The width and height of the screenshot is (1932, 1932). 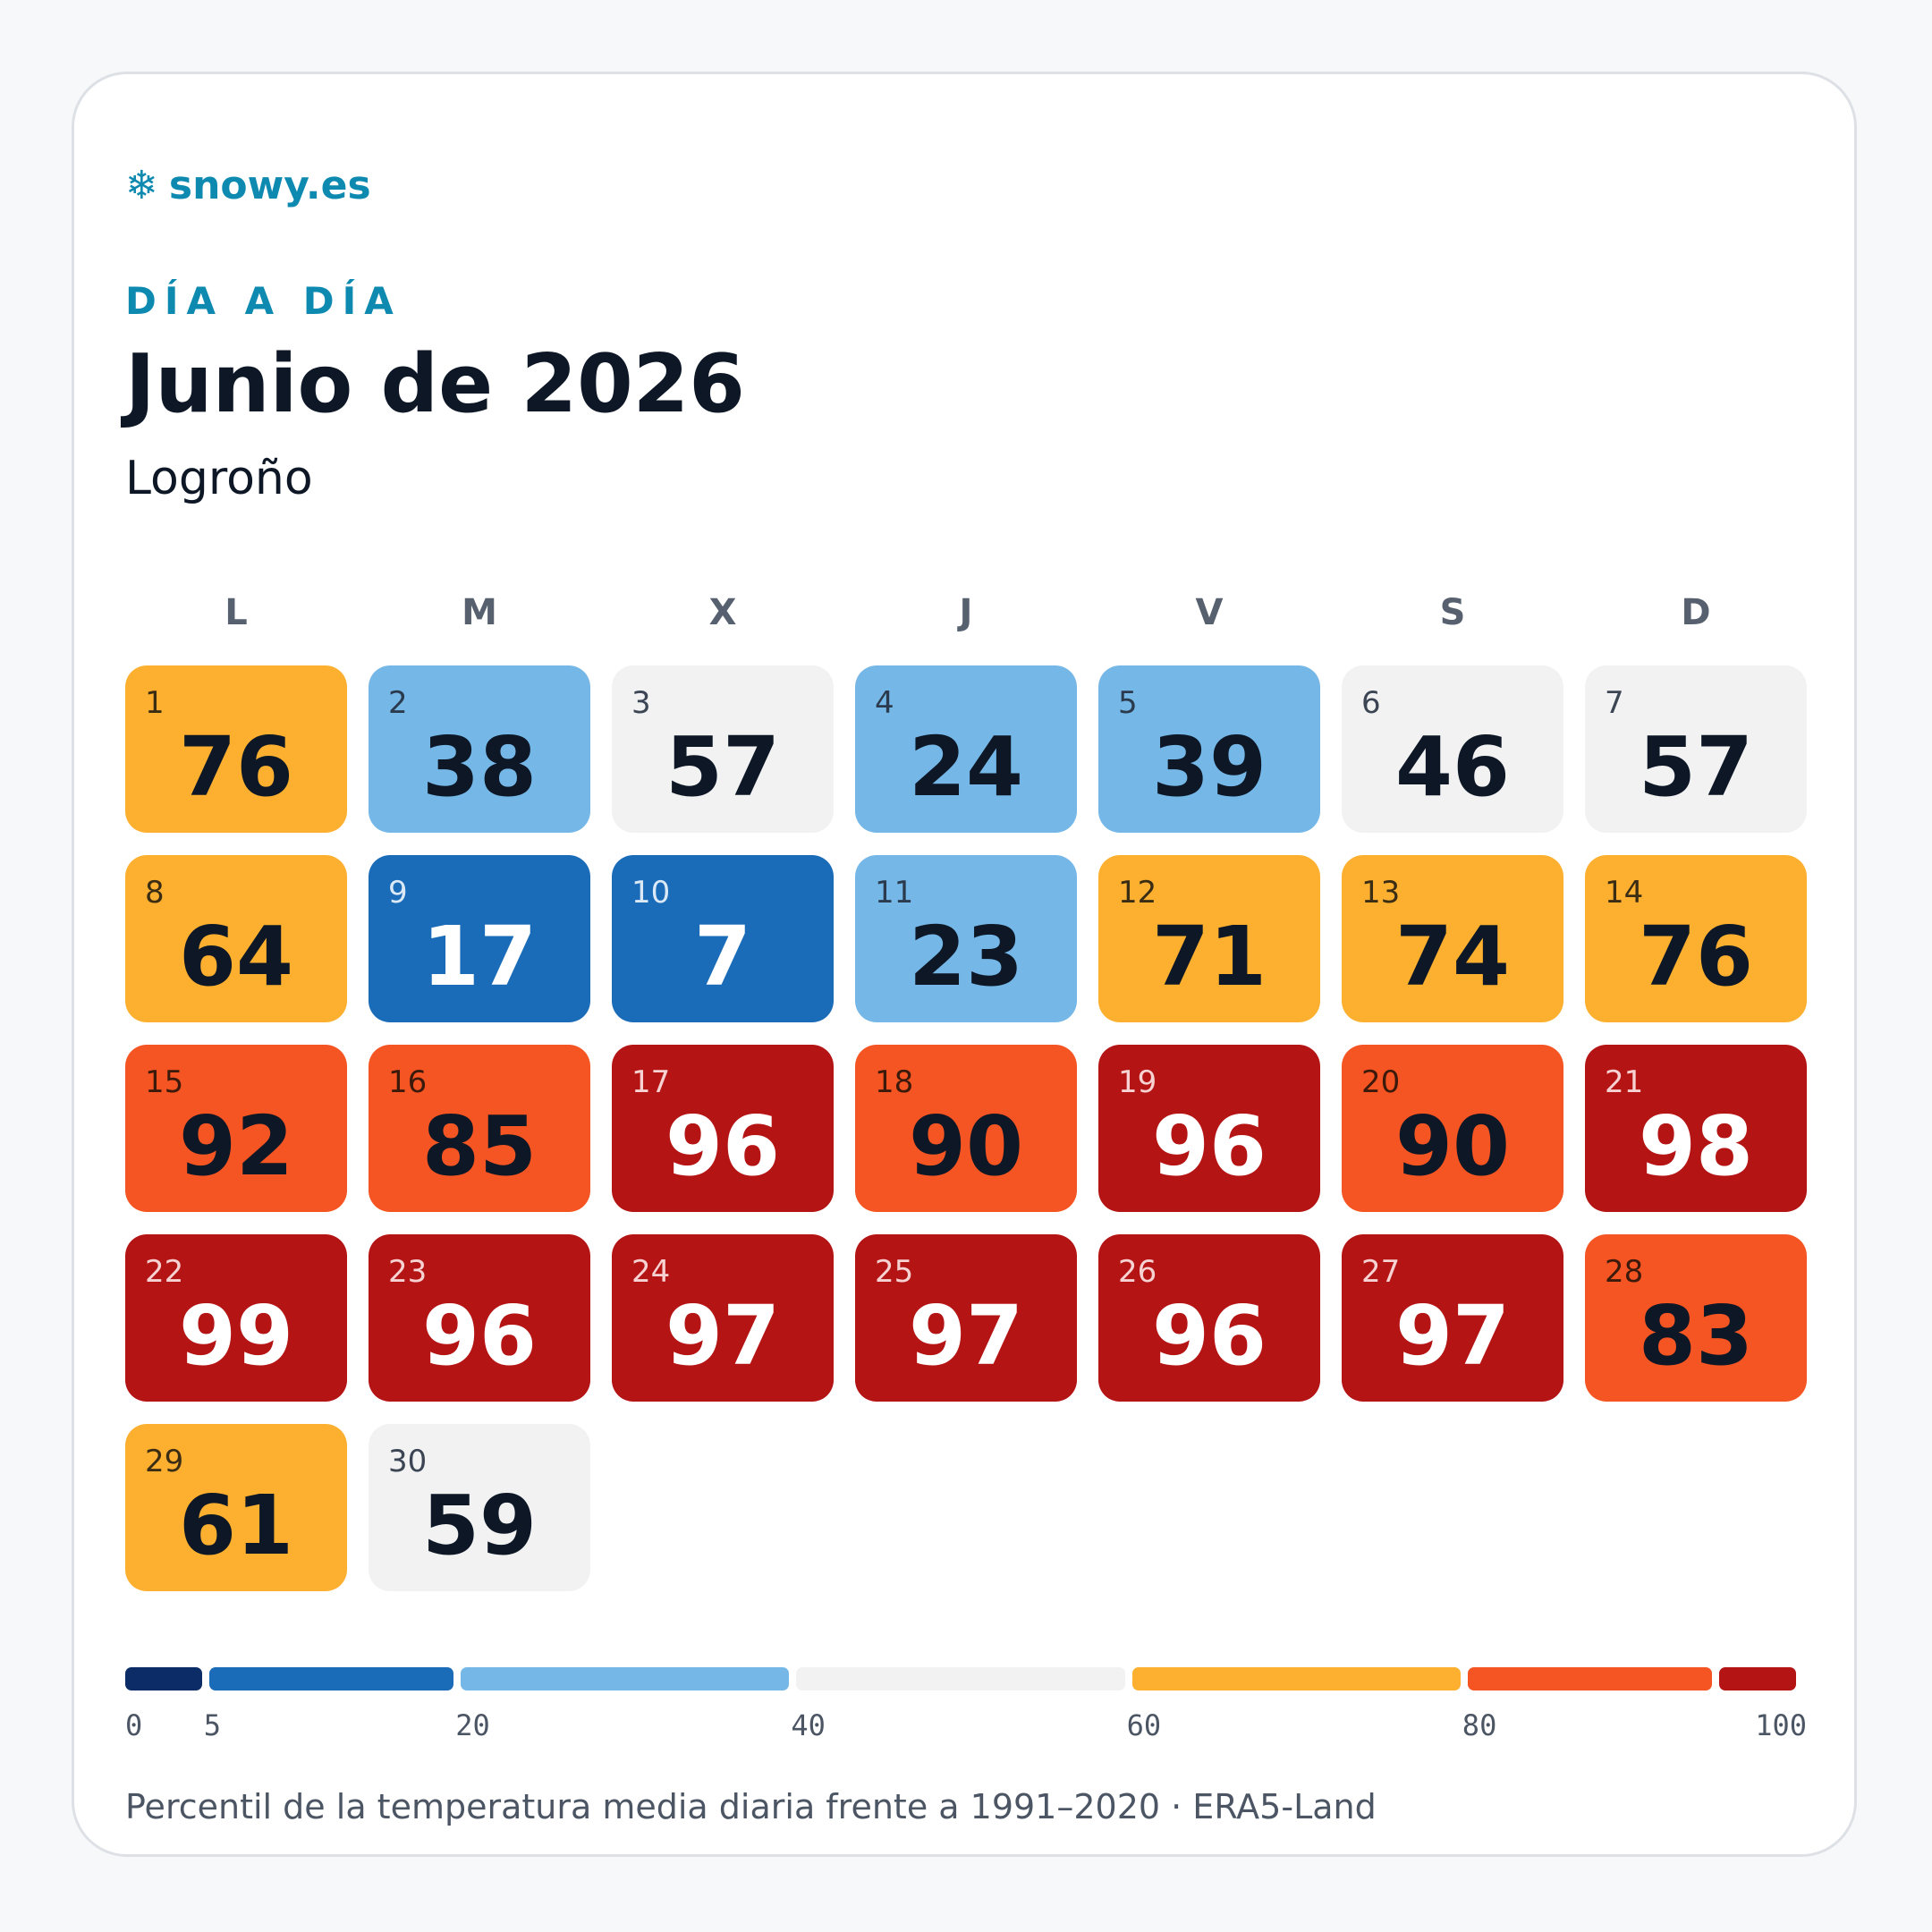 I want to click on day-number: 22, so click(x=164, y=1272).